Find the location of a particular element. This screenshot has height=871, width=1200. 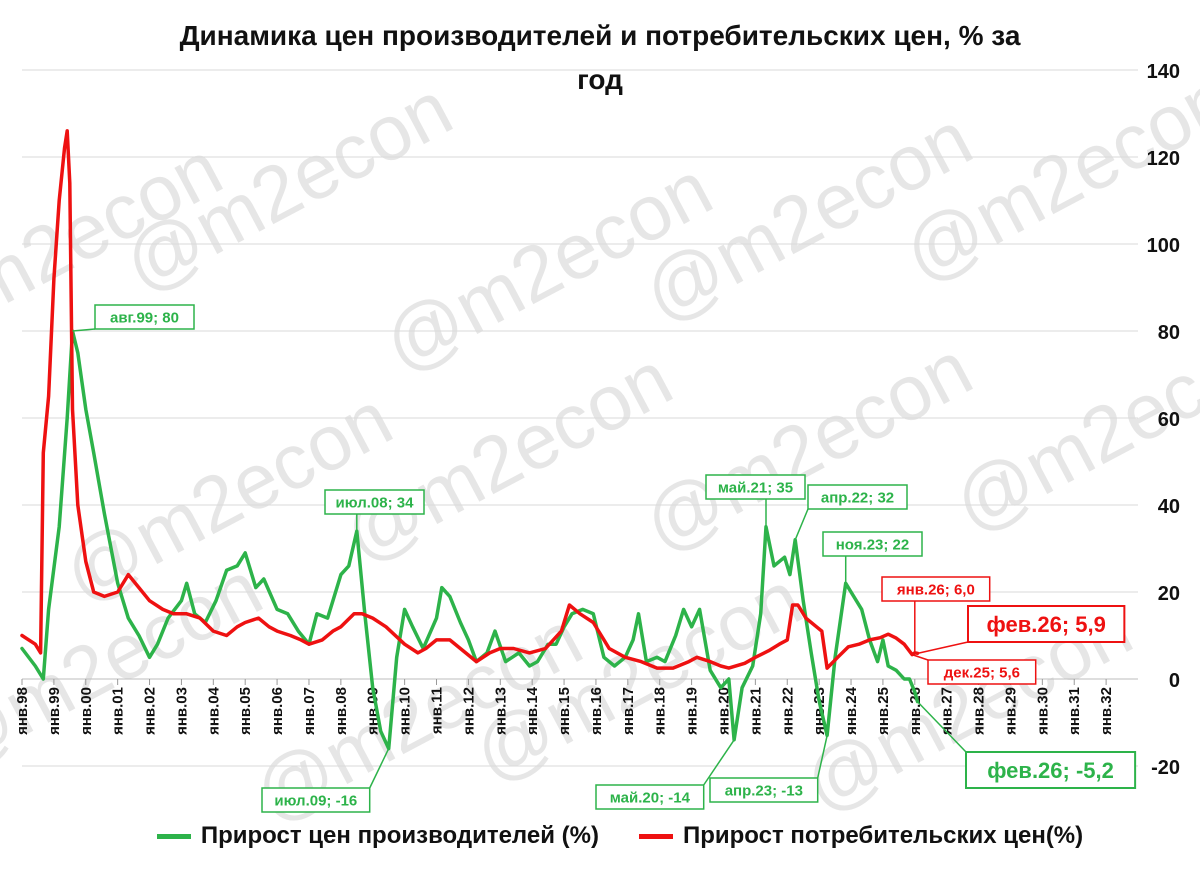

x-tick-label: янв.32 is located at coordinates (1106, 711).